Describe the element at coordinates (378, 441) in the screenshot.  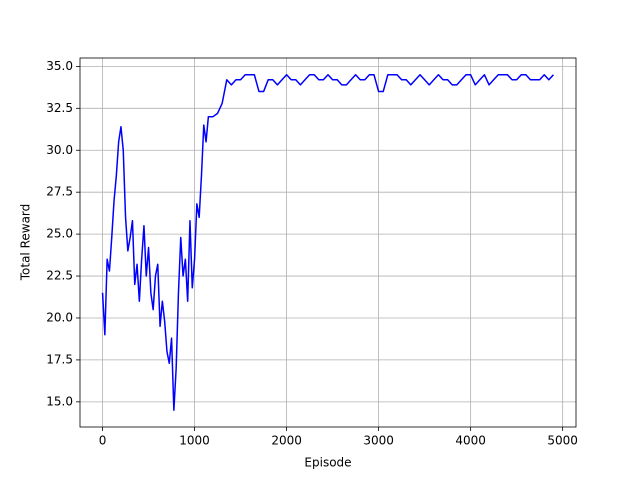
I see `x-tick-label: 3000` at that location.